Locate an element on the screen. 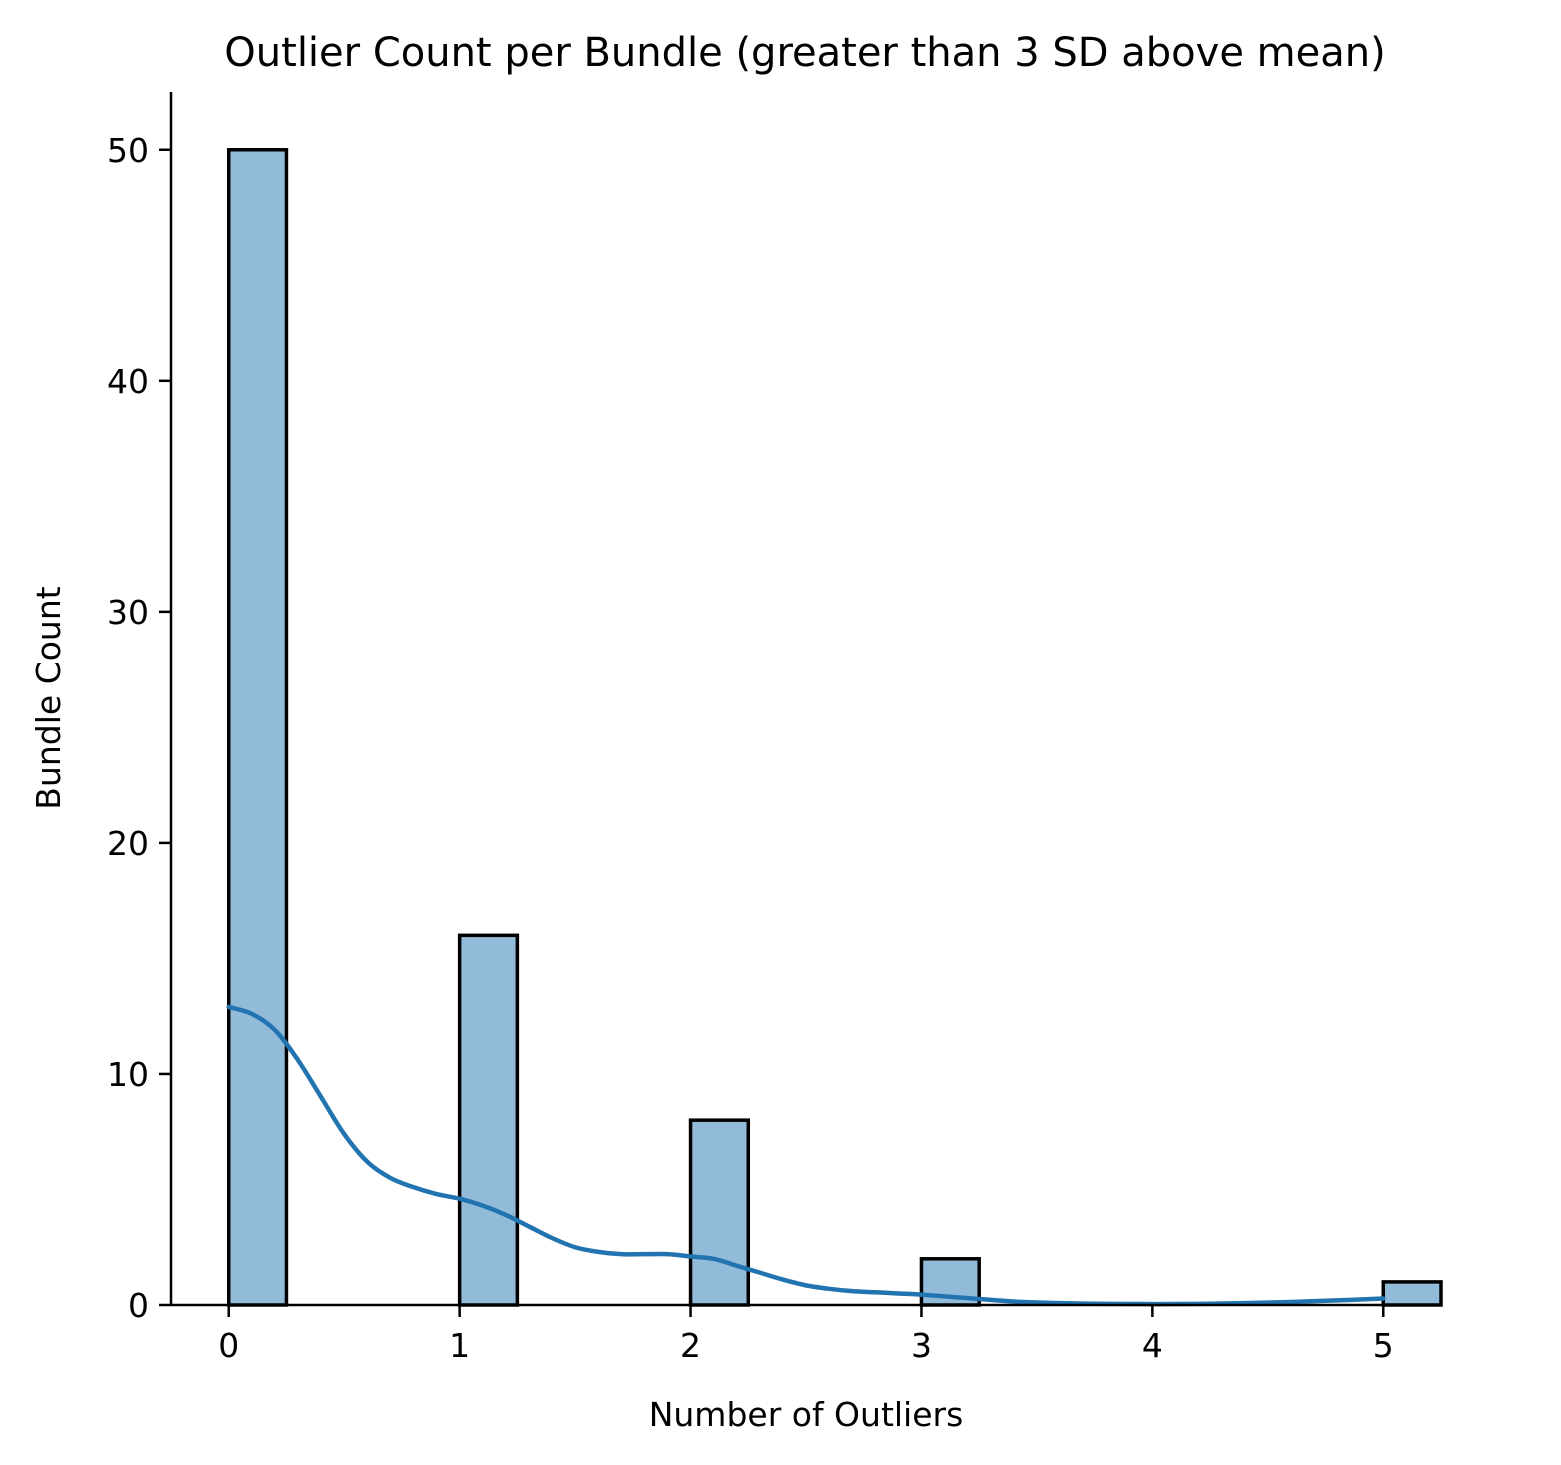 The height and width of the screenshot is (1465, 1561). x-tick-label: 4 is located at coordinates (1152, 1345).